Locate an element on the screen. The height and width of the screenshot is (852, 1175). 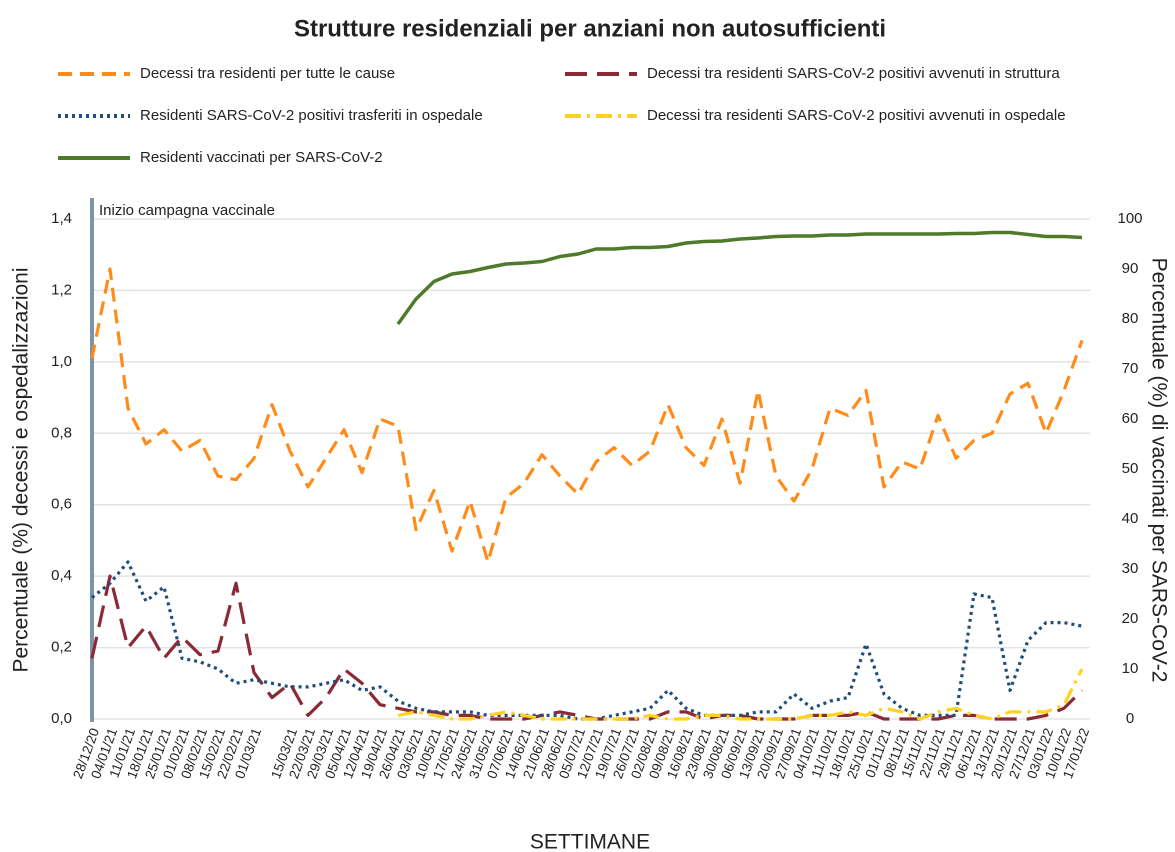
y-tick-label: 1,0 is located at coordinates (61, 361).